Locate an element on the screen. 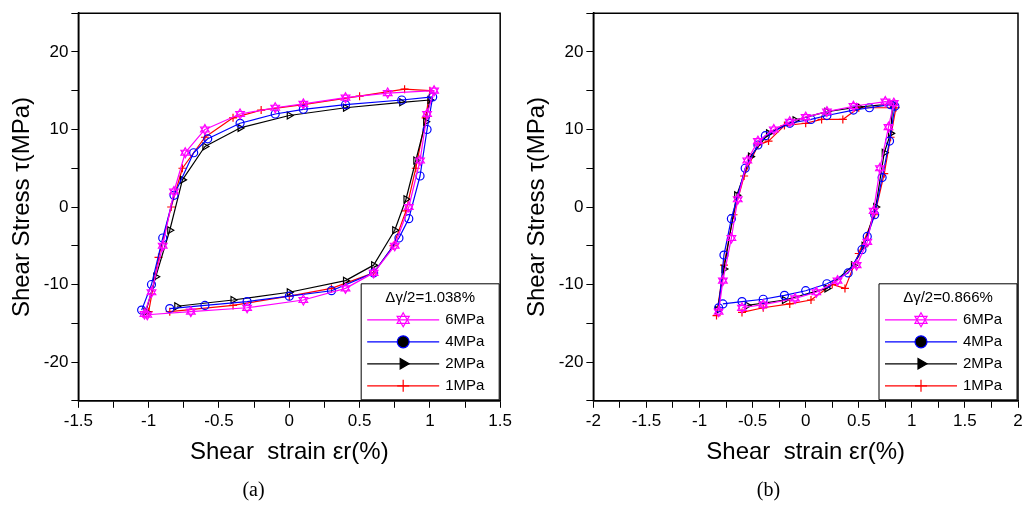  y-tick-label: -10 is located at coordinates (56, 284).